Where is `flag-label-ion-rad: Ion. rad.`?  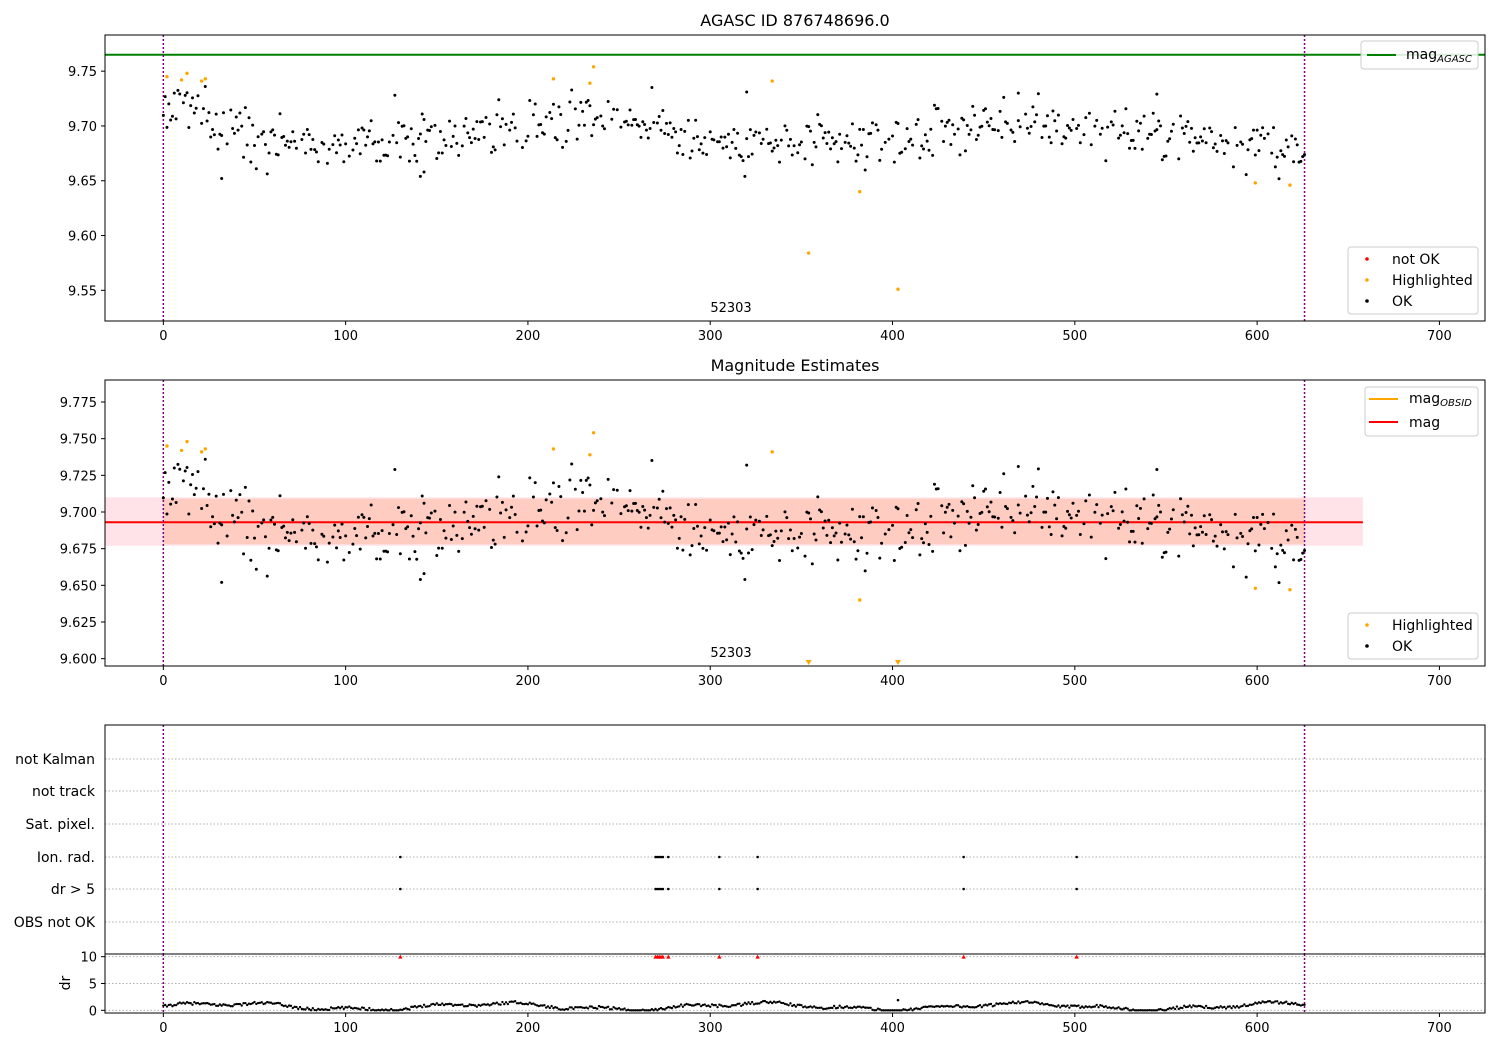
flag-label-ion-rad: Ion. rad. is located at coordinates (66, 858).